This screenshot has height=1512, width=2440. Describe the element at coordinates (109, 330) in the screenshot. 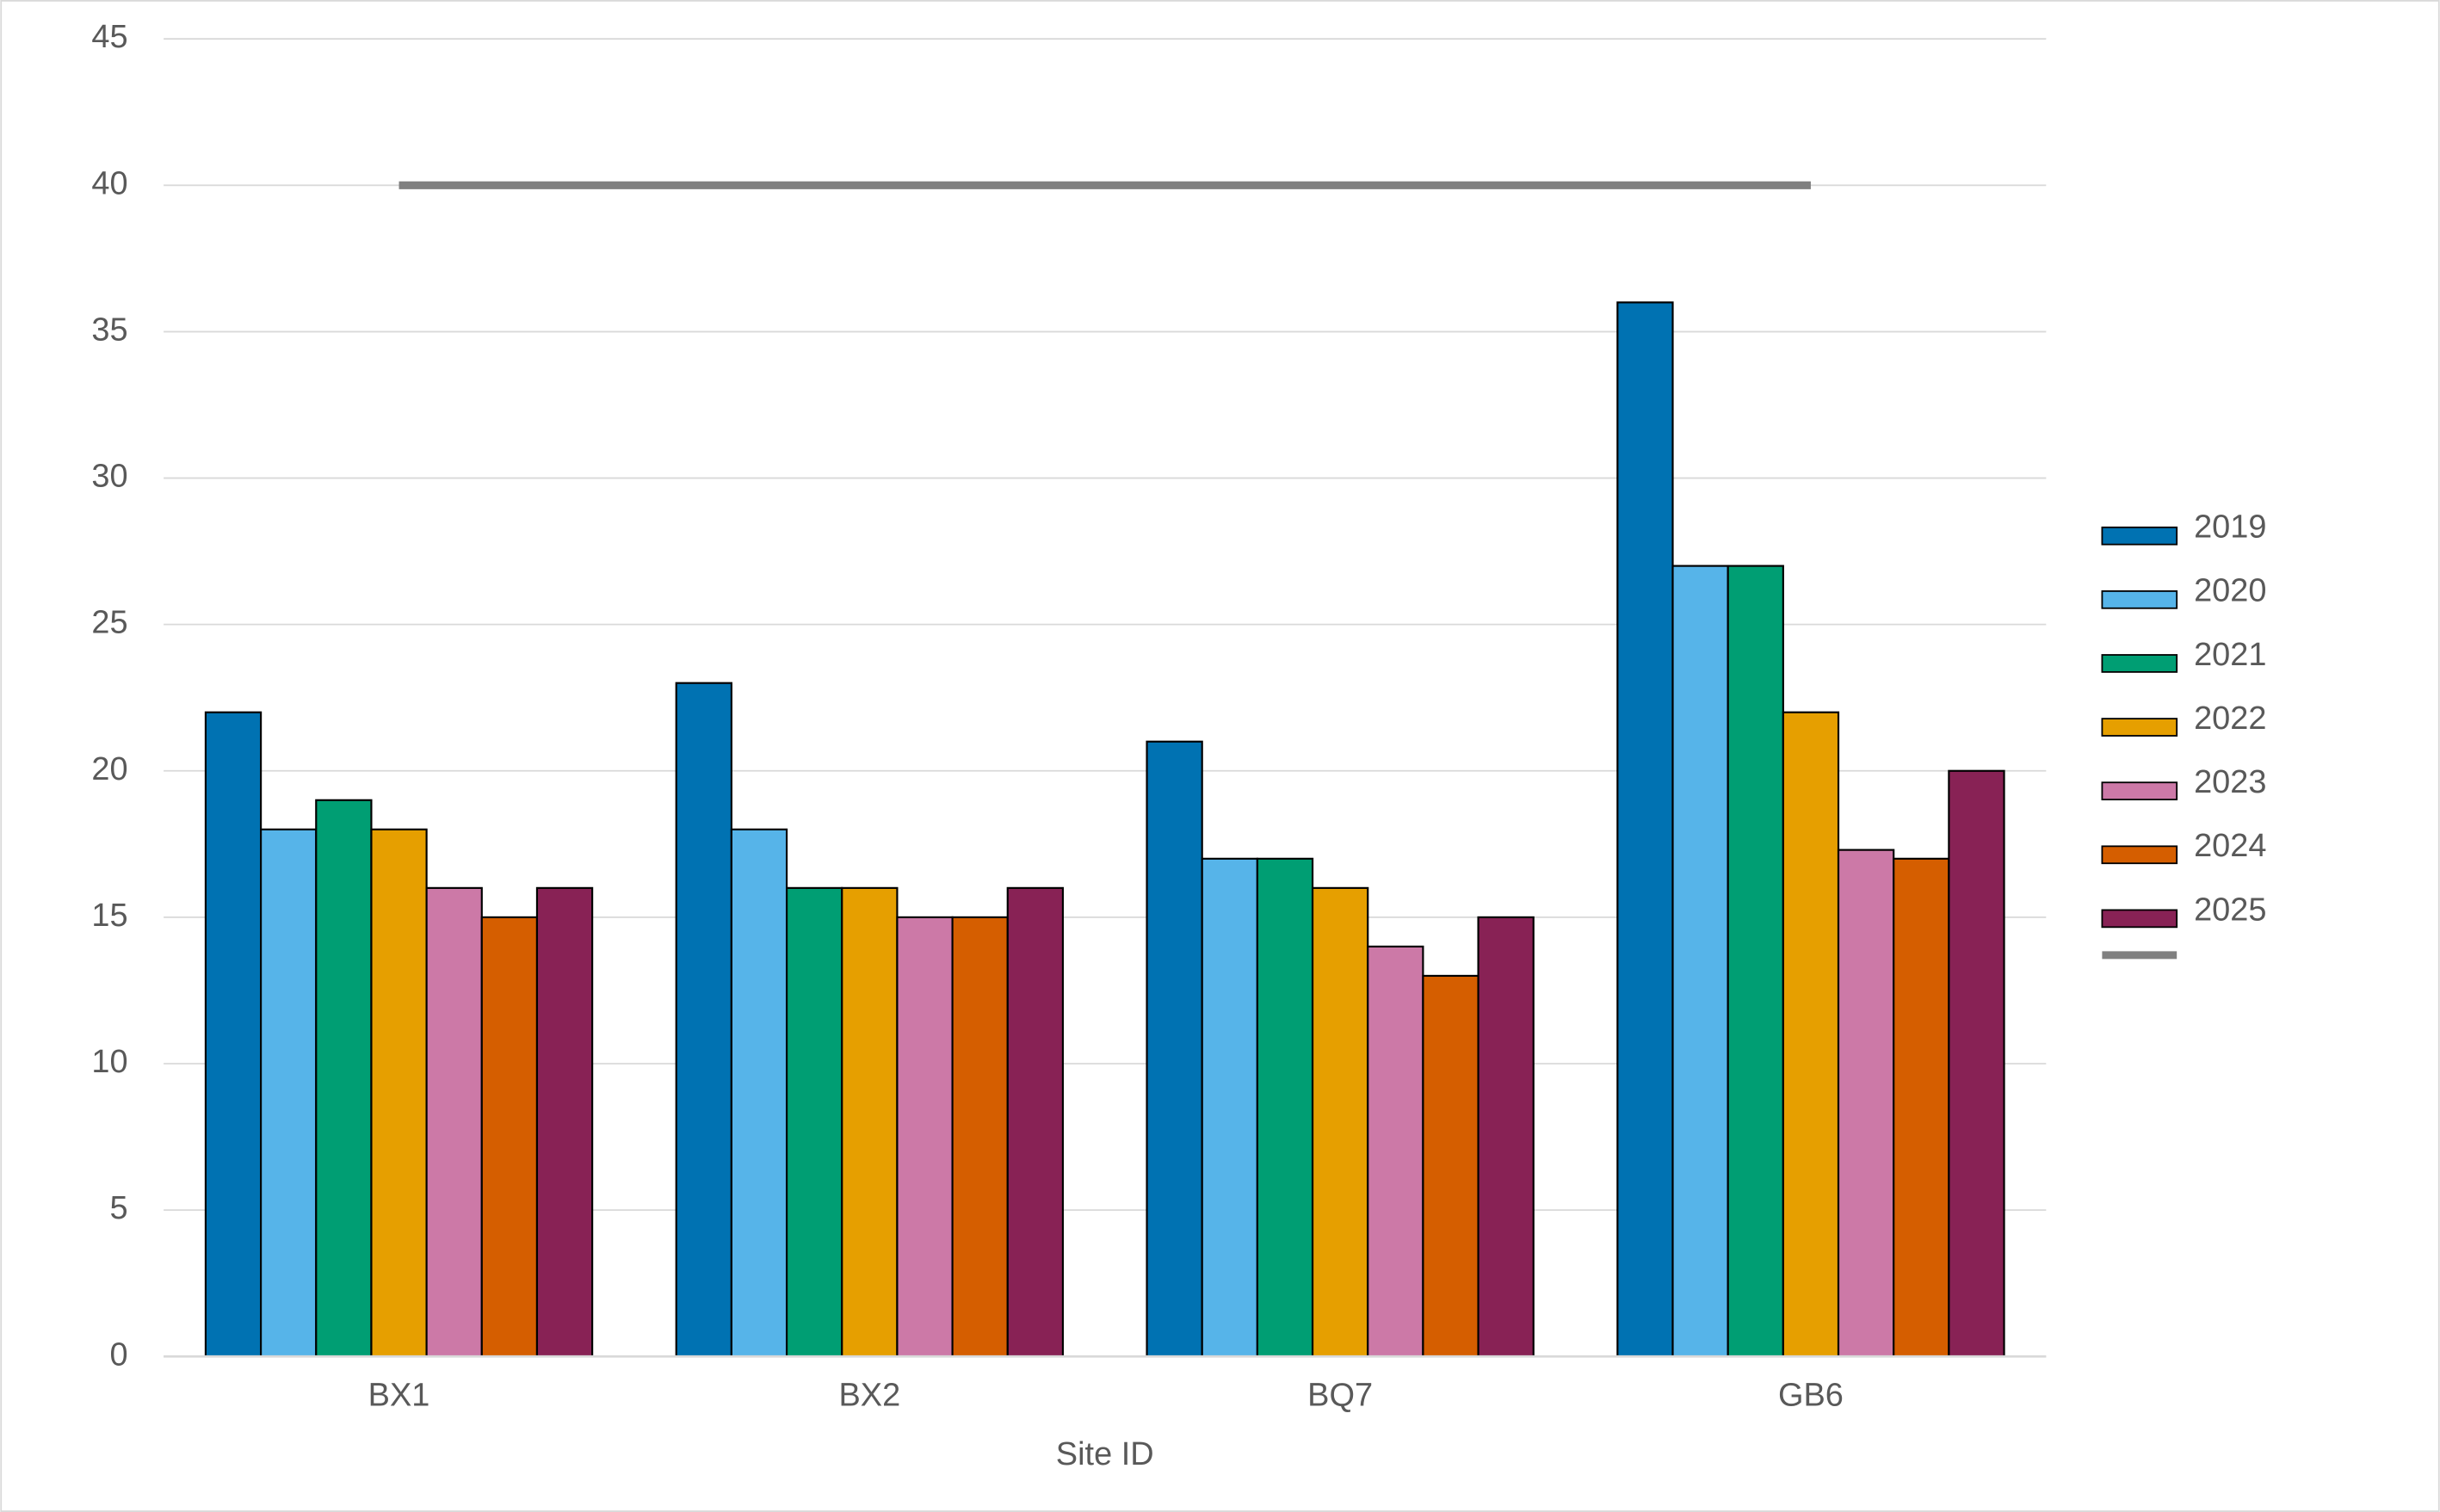

I see `y-tick-label: 35` at that location.